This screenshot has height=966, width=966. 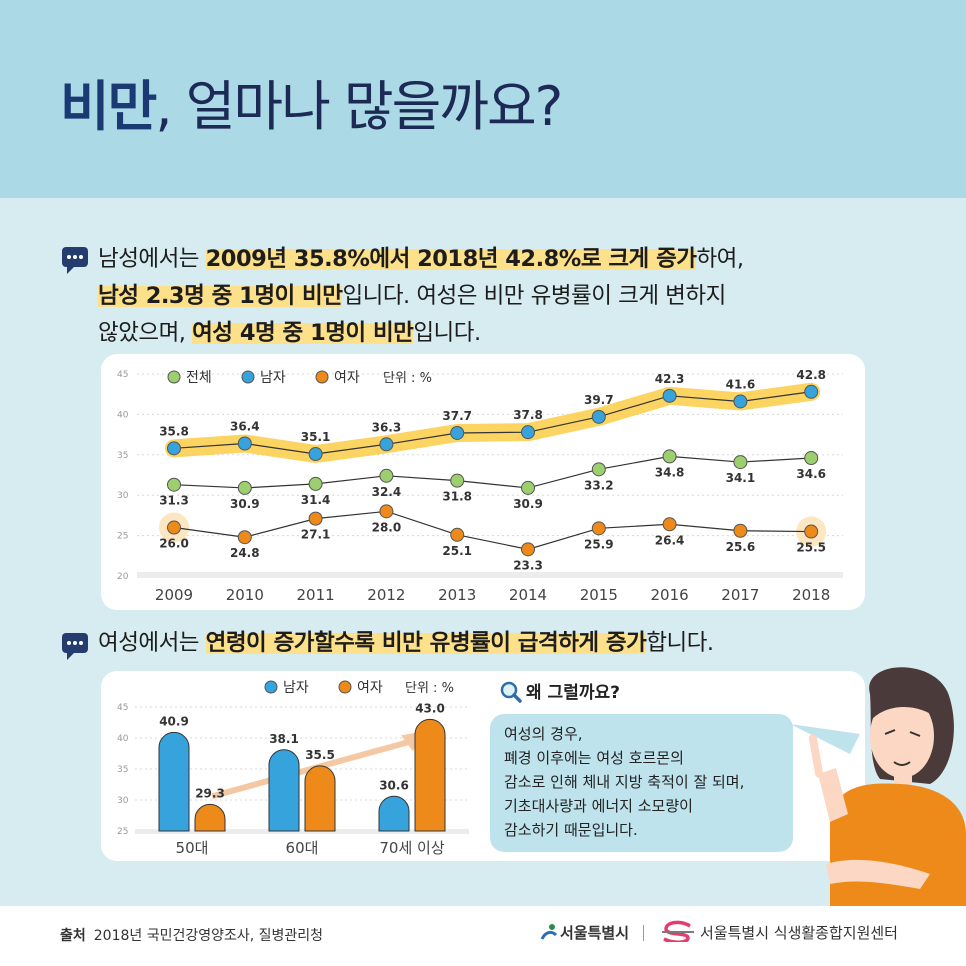 I want to click on x-tick-label: 2016, so click(x=670, y=595).